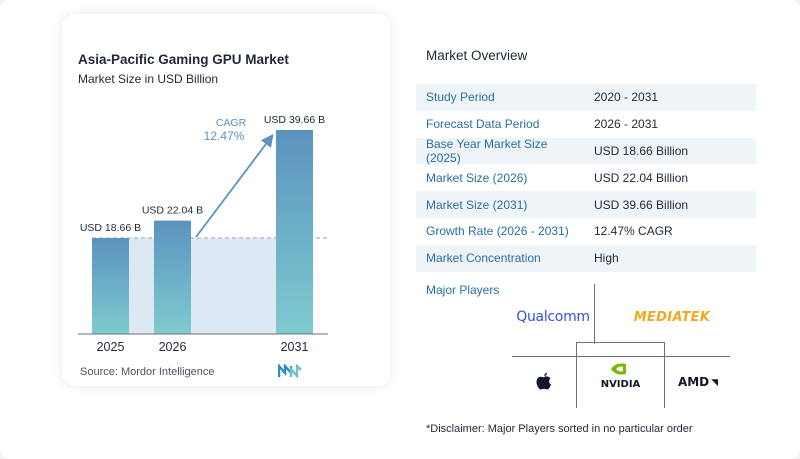 The height and width of the screenshot is (459, 800). I want to click on overview-row-value: 2020 - 2031, so click(626, 97).